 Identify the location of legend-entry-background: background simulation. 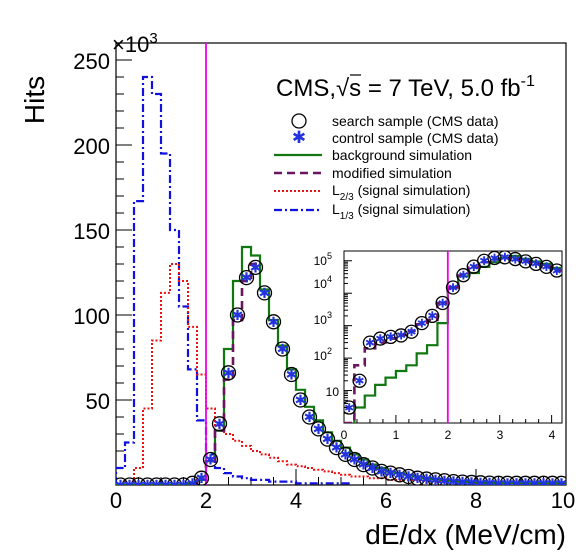
(373, 155).